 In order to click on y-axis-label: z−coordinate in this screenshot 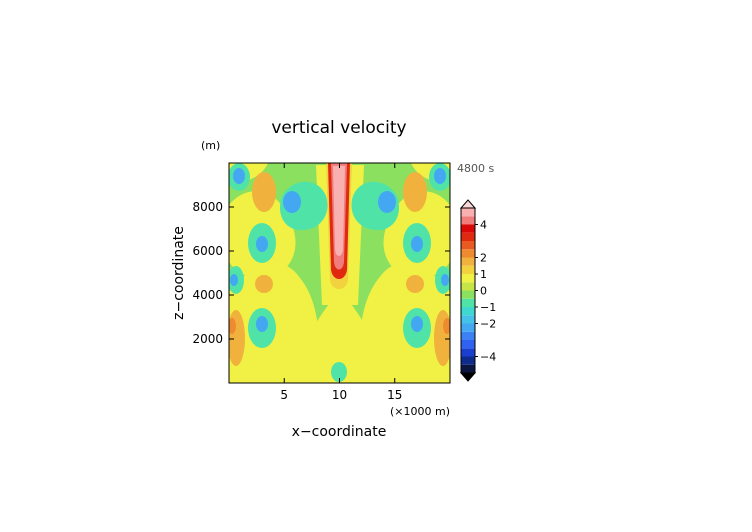, I will do `click(179, 273)`.